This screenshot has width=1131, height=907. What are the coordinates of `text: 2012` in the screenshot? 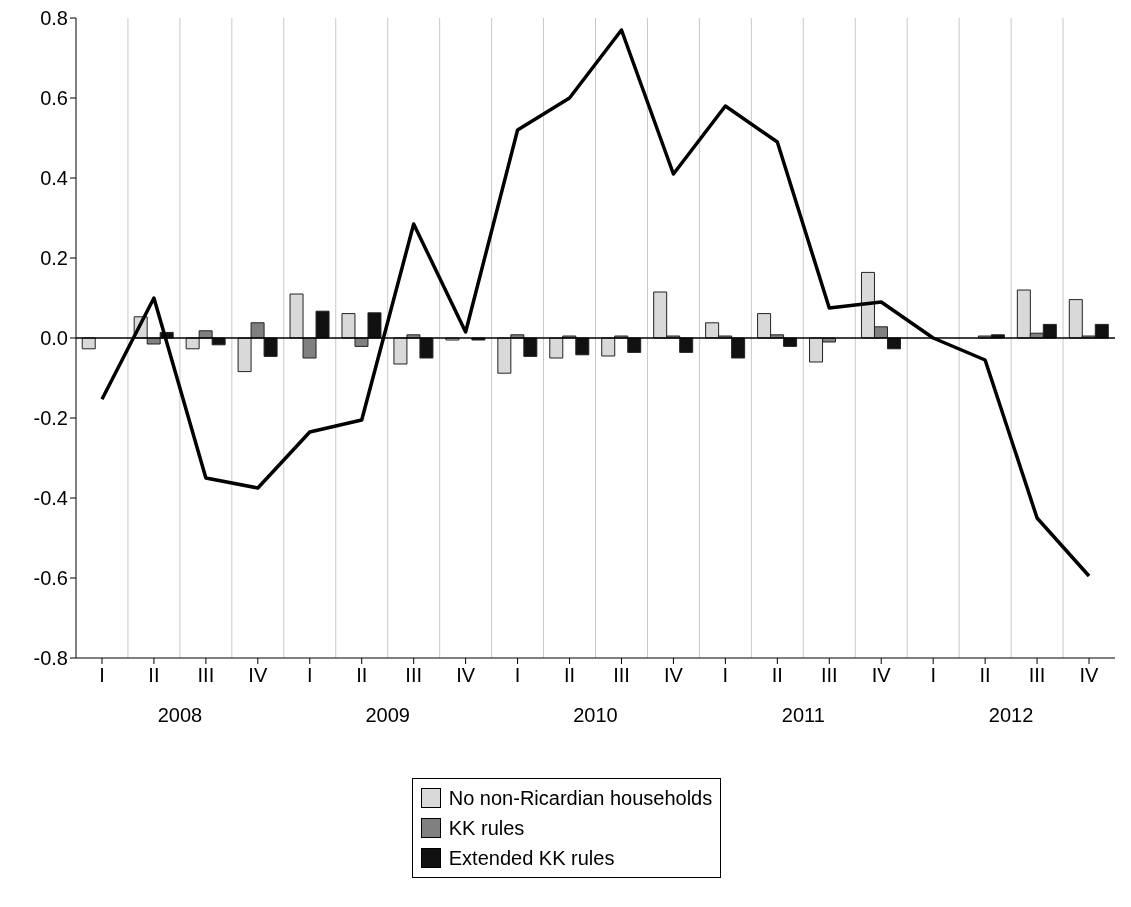 It's located at (1011, 715).